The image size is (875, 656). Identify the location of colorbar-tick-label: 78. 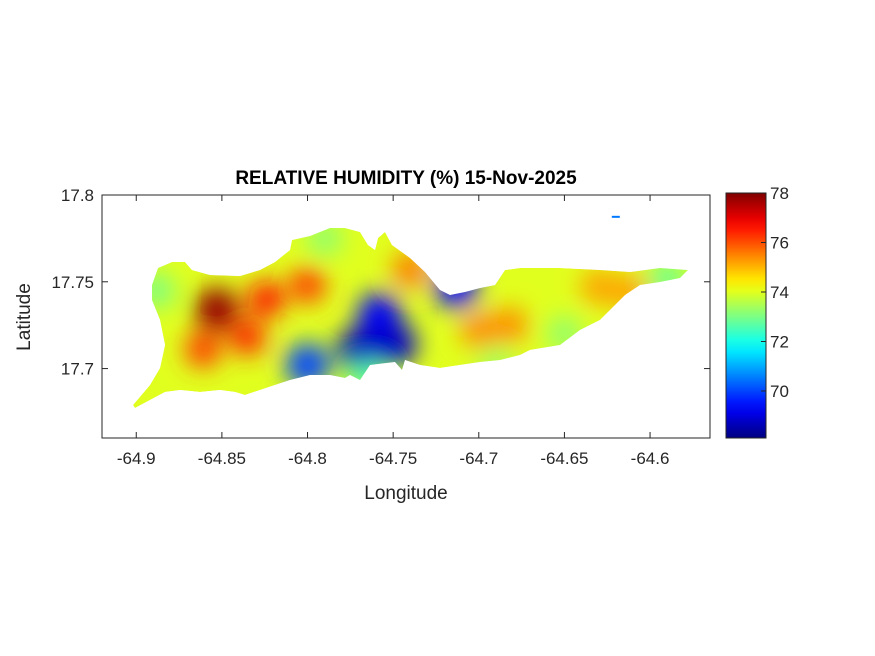
(779, 193).